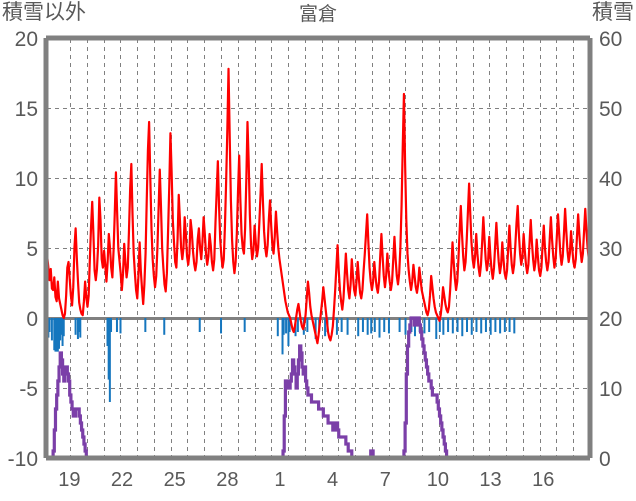  I want to click on right-tick-label: 40, so click(610, 179).